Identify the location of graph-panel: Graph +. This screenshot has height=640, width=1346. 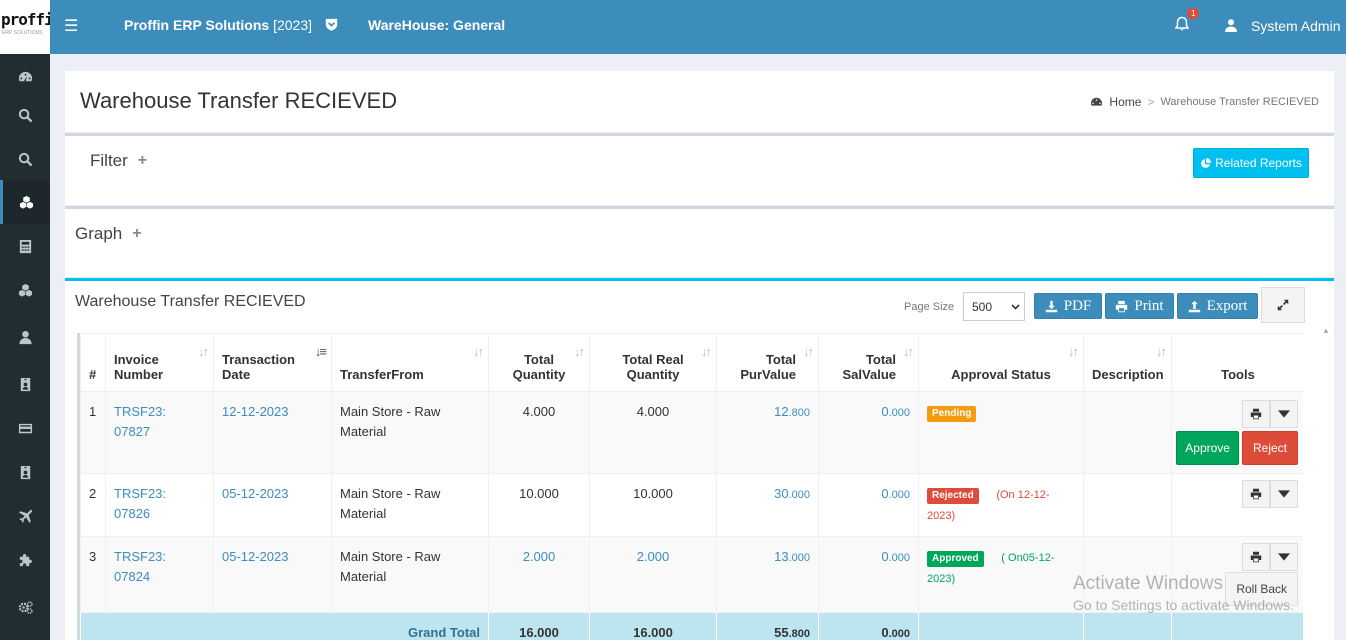
(699, 241).